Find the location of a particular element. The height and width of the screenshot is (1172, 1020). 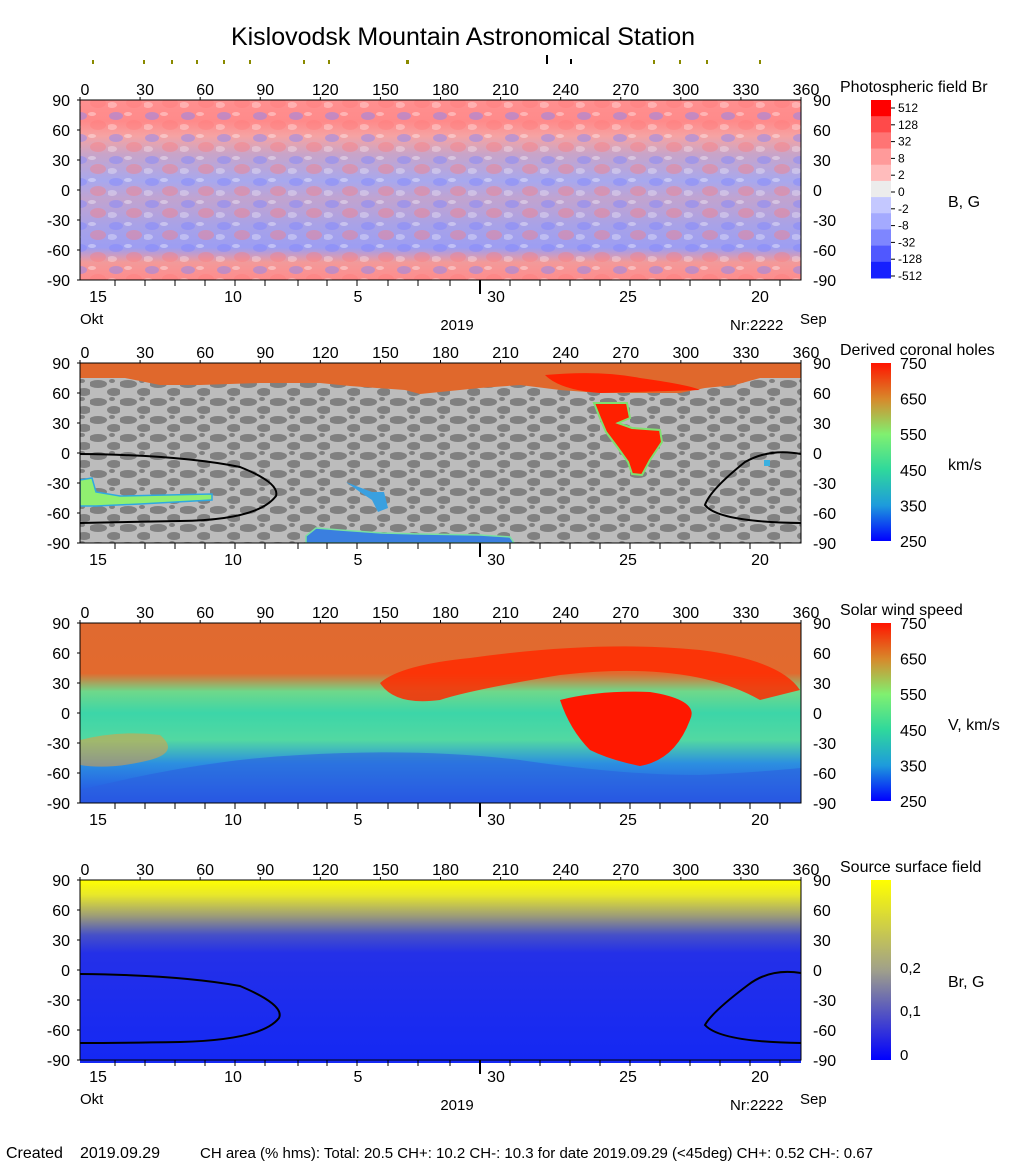

x-tick-label: 360 is located at coordinates (806, 90).